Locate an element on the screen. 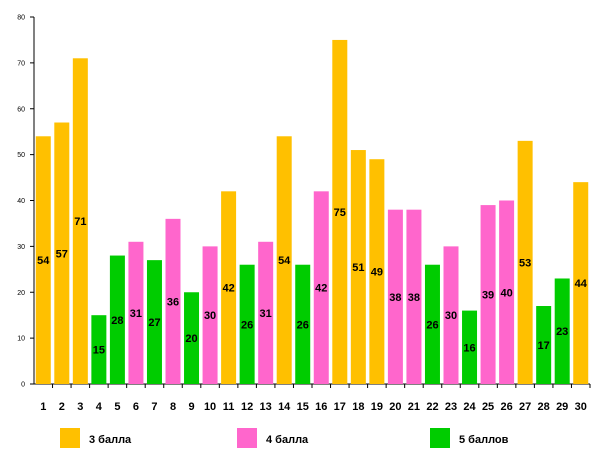 The height and width of the screenshot is (467, 600). x-tick-label: 18 is located at coordinates (358, 407).